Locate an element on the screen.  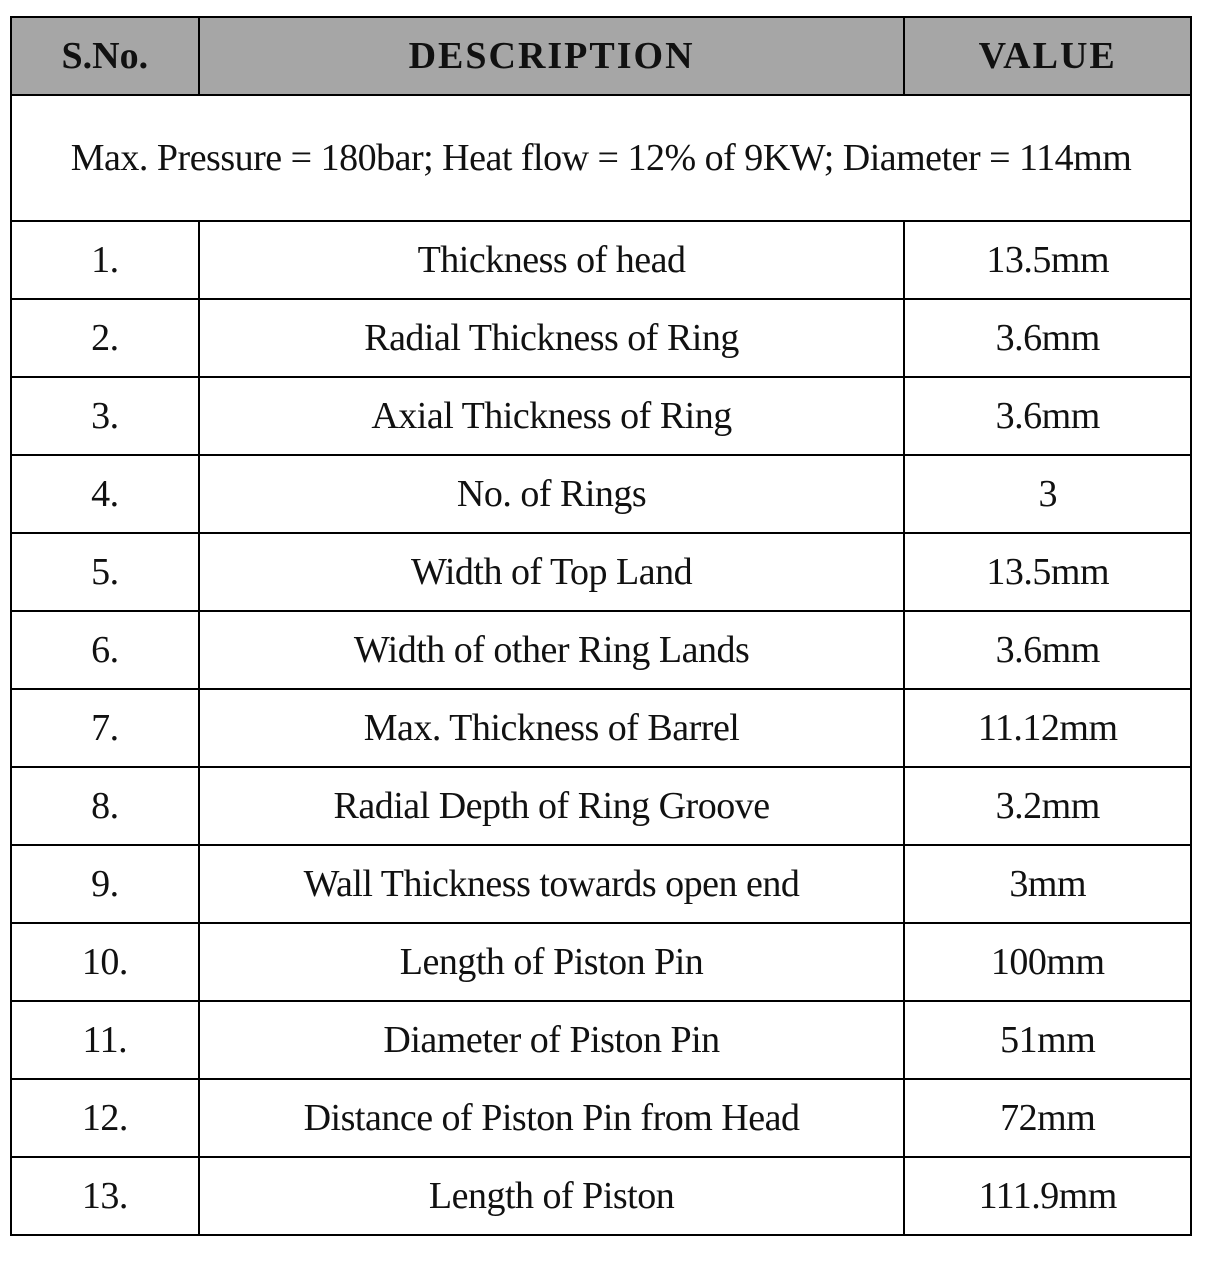
table-row: 13. Length of Piston 111.9mm is located at coordinates (601, 1196).